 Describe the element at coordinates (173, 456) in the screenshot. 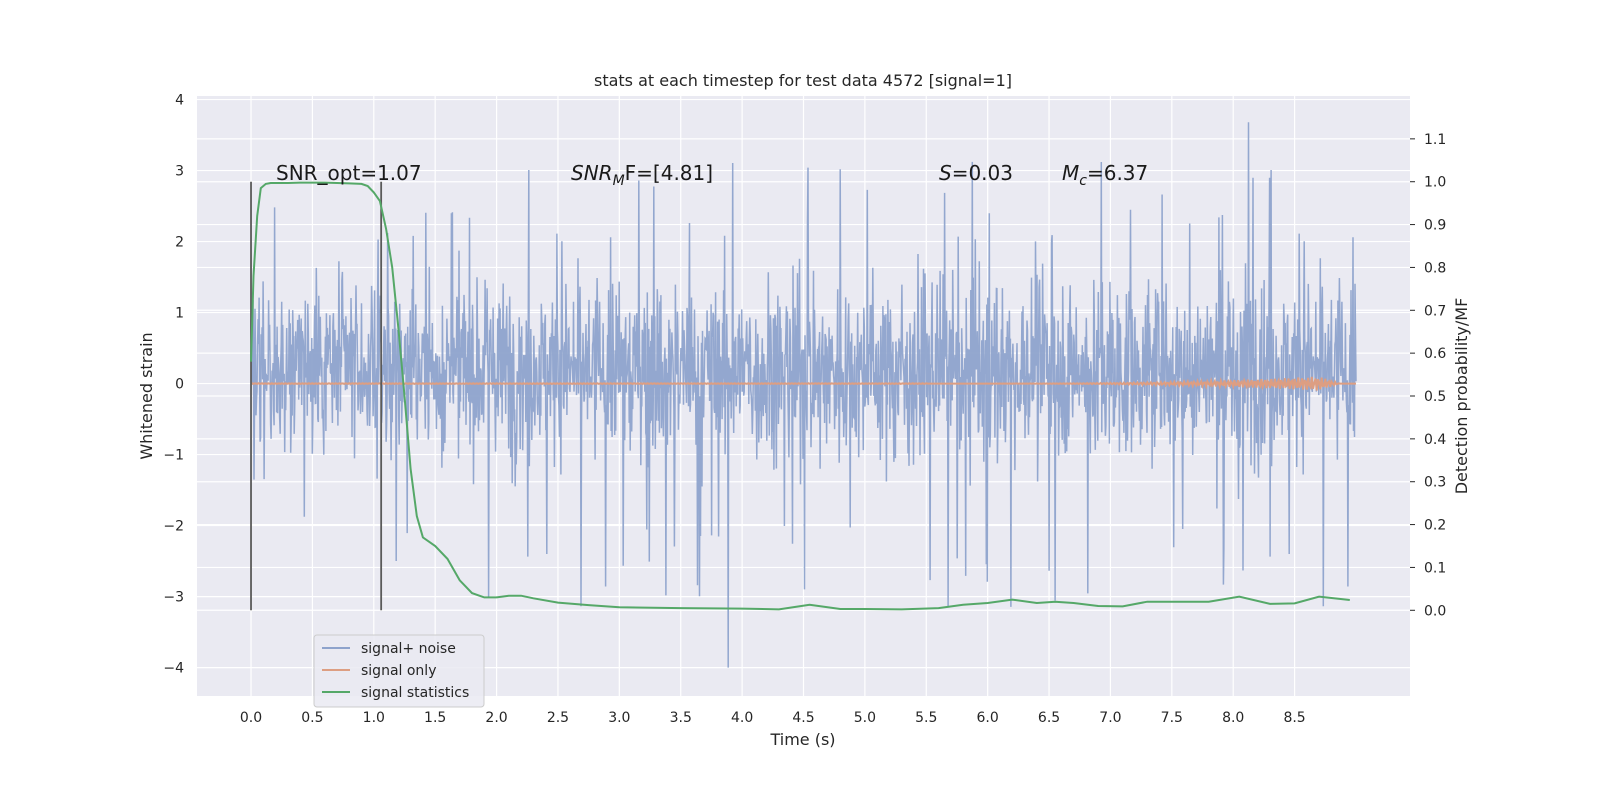

I see `y-left-tick-label: −1` at that location.